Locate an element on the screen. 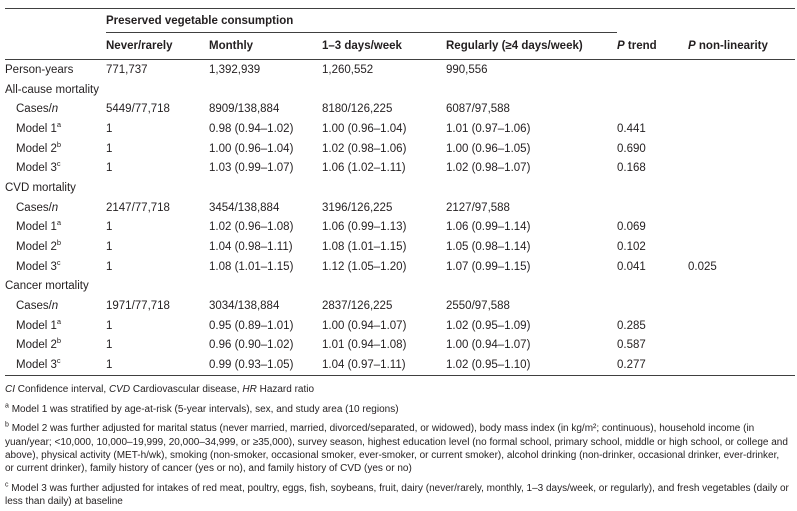 This screenshot has height=511, width=797. table-cell: 0.025 is located at coordinates (702, 266).